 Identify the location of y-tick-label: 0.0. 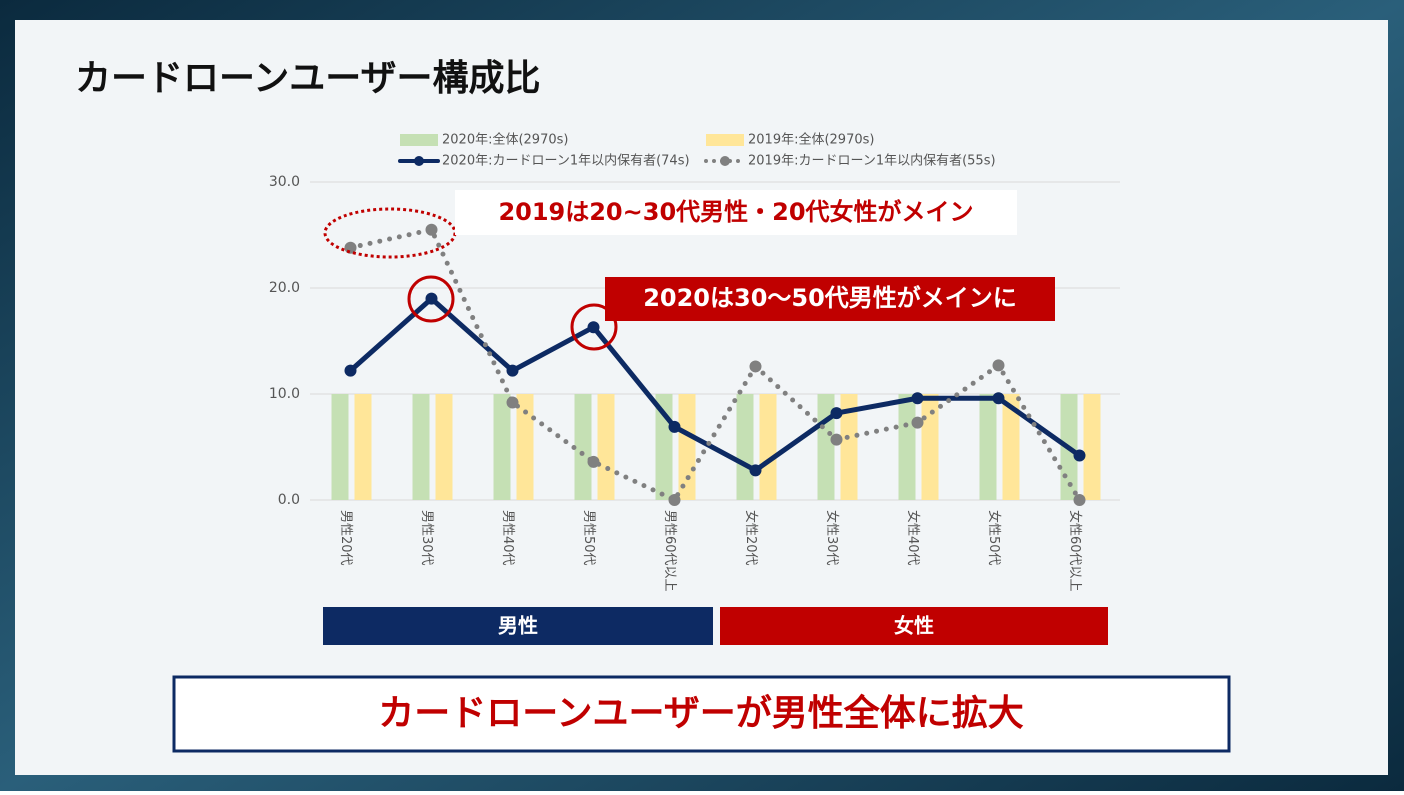
(289, 500).